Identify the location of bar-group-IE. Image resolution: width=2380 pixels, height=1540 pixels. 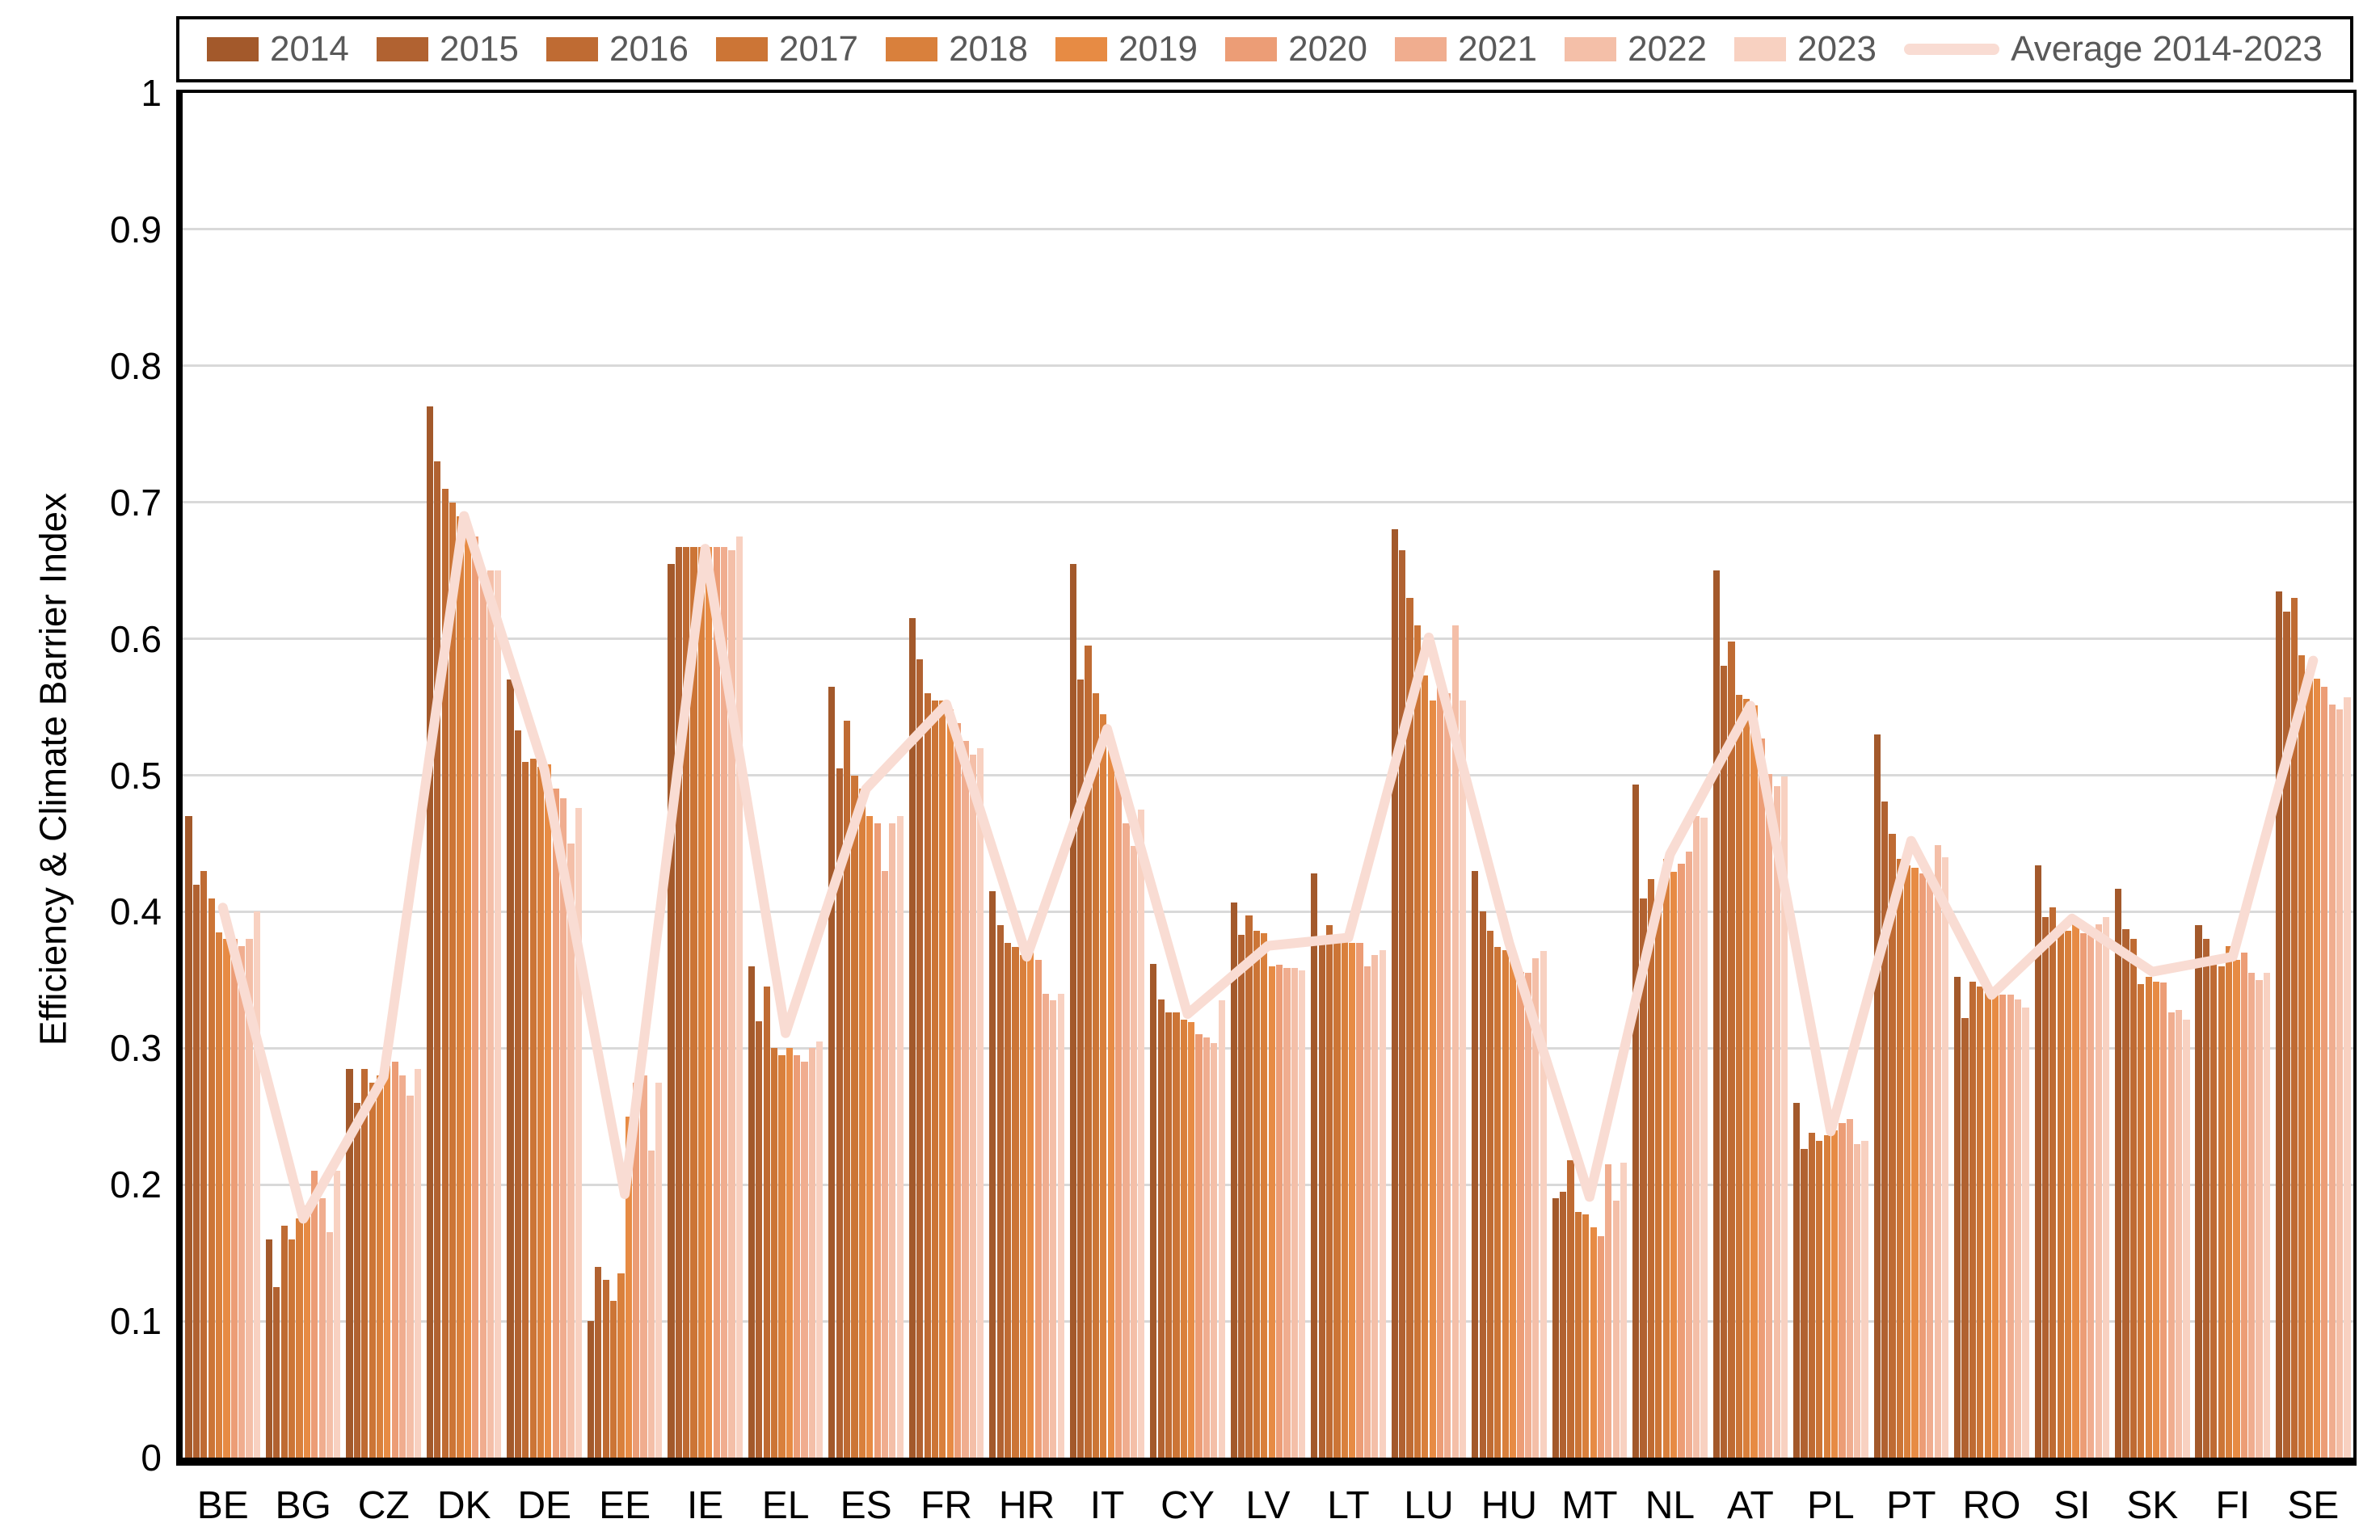
(705, 775).